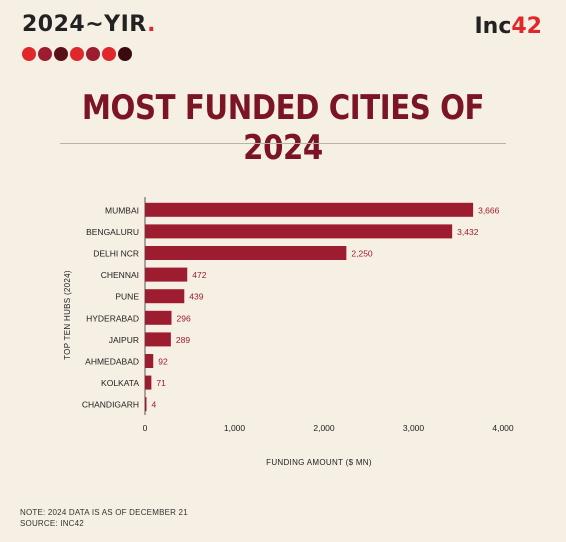  What do you see at coordinates (489, 210) in the screenshot?
I see `value-label: 3,666` at bounding box center [489, 210].